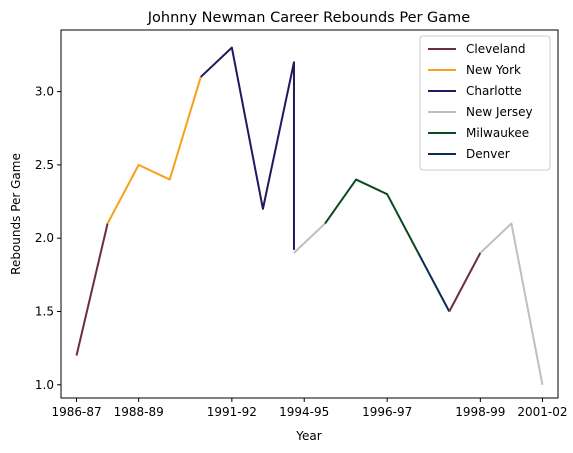 This screenshot has width=573, height=453. I want to click on x-tick-label: 2001-02, so click(542, 412).